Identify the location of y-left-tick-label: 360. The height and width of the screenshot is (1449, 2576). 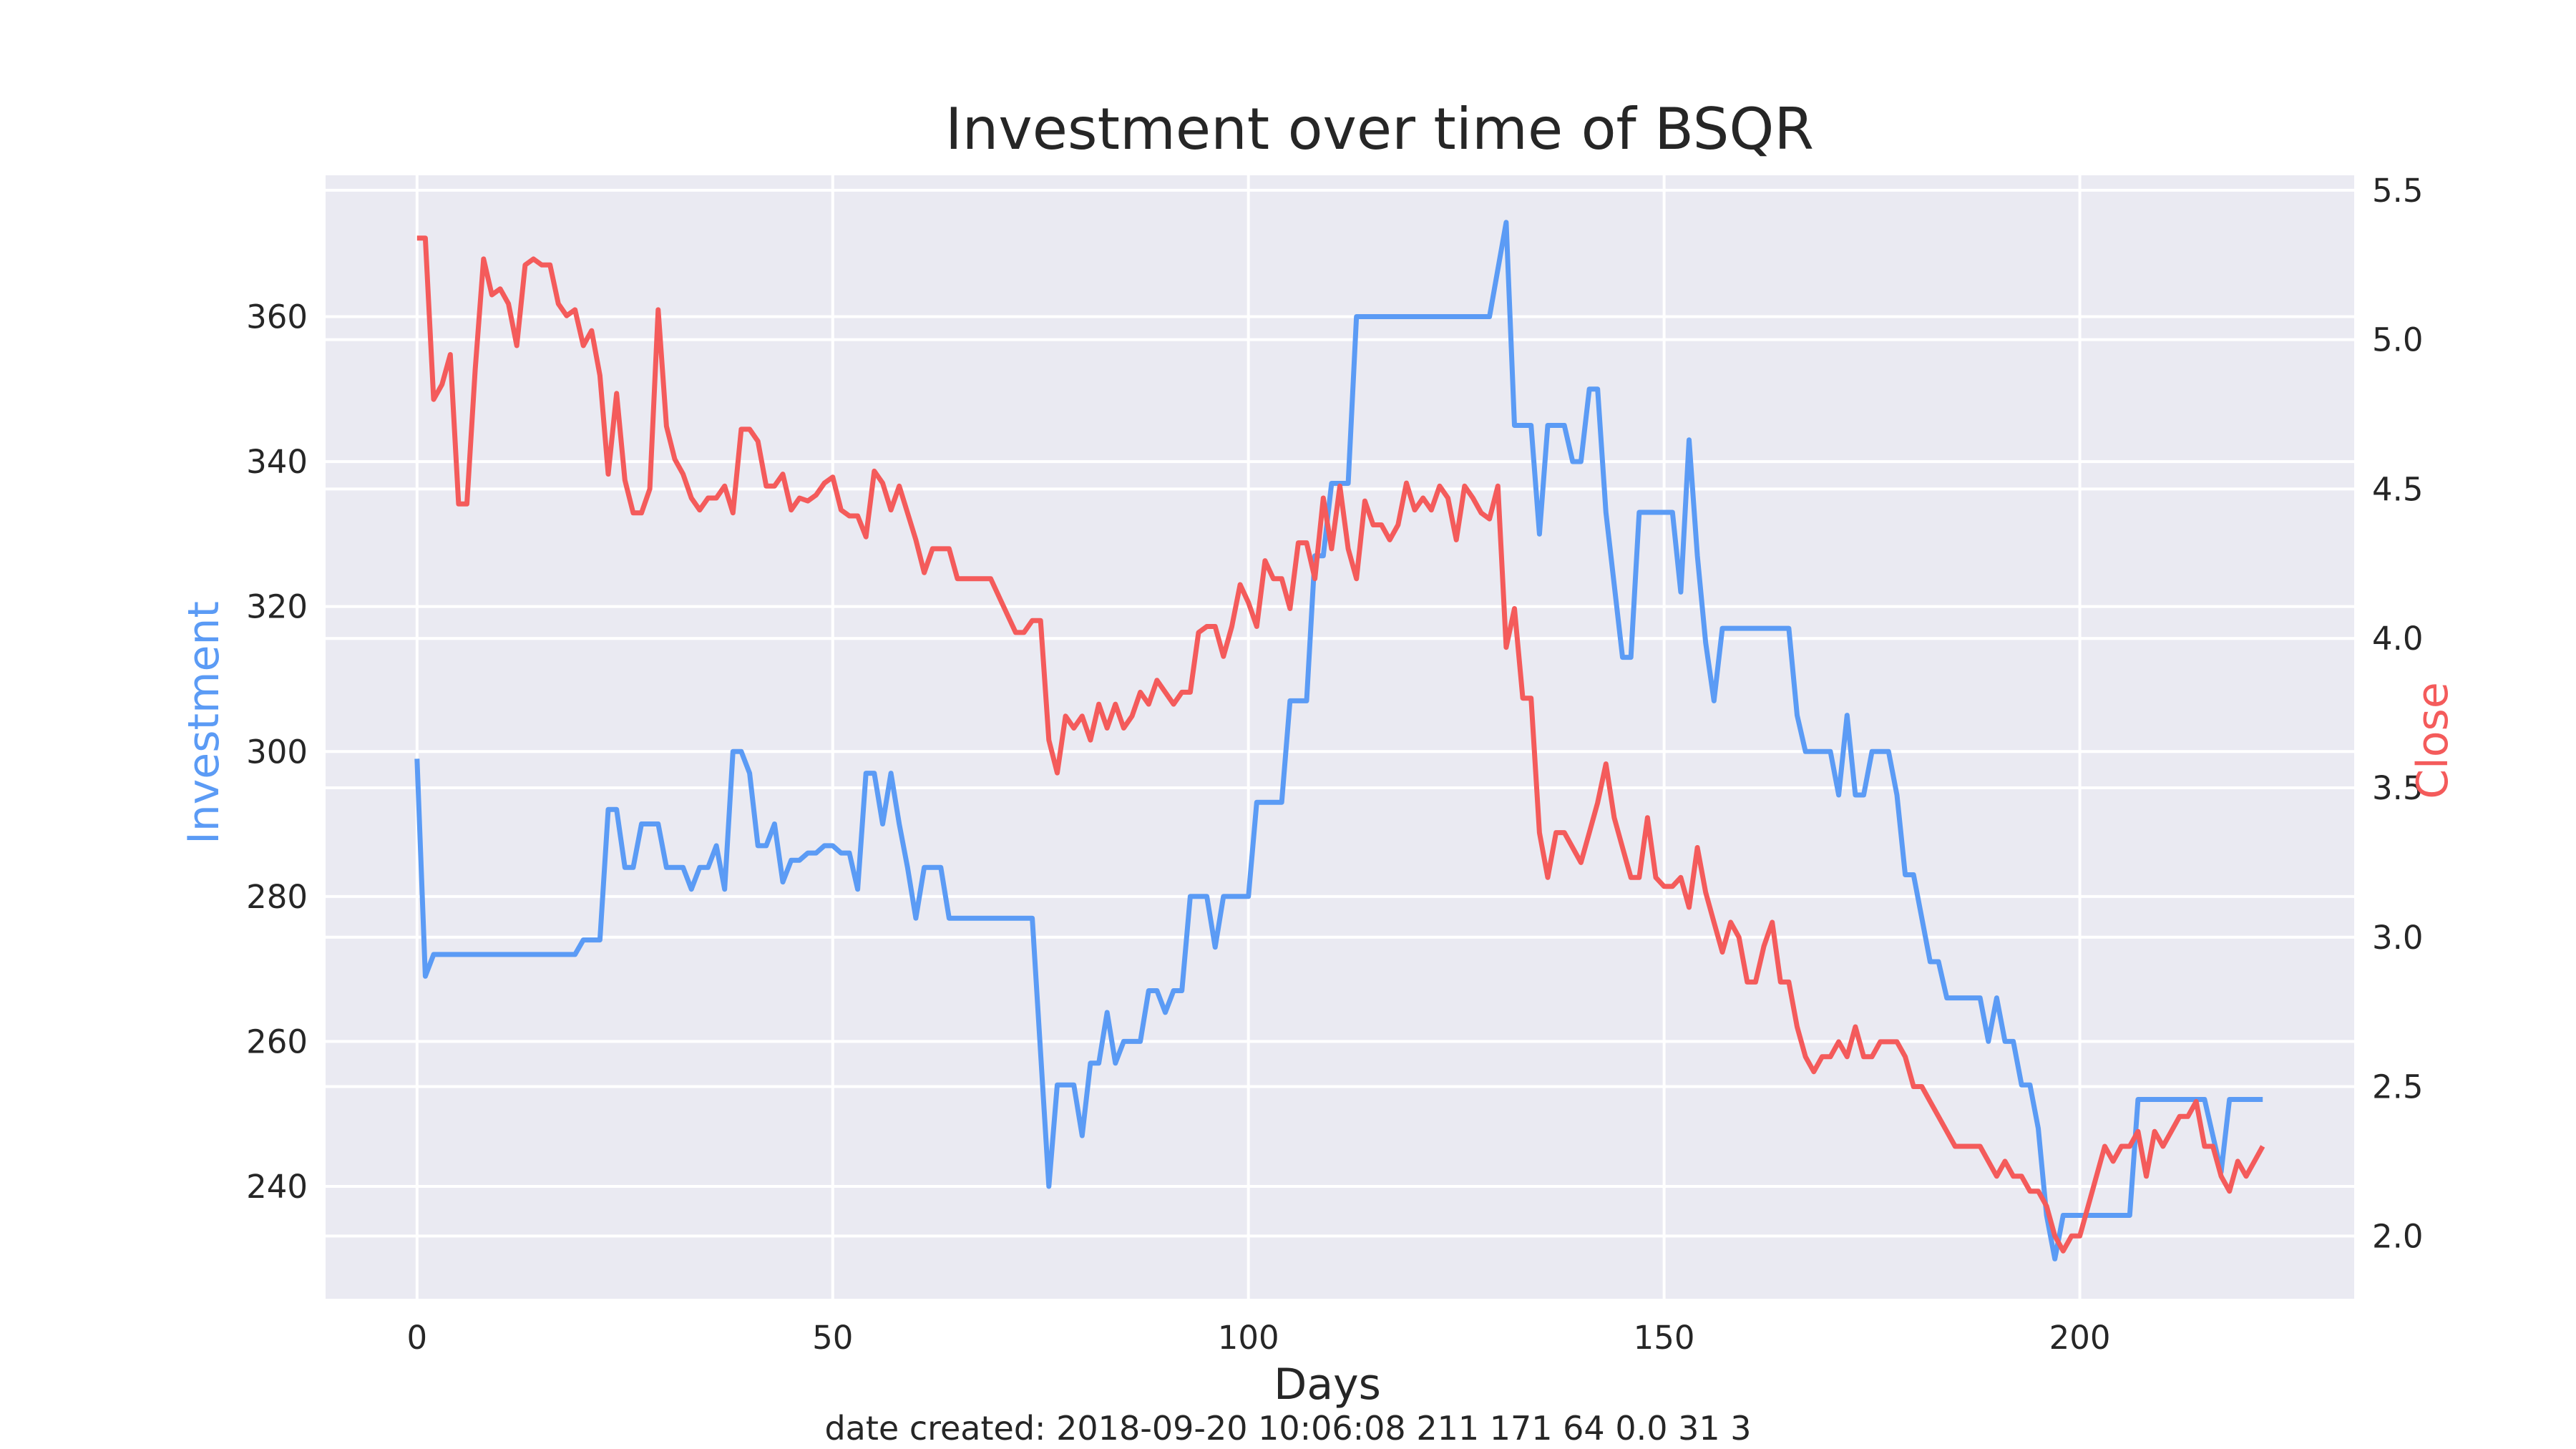
(277, 317).